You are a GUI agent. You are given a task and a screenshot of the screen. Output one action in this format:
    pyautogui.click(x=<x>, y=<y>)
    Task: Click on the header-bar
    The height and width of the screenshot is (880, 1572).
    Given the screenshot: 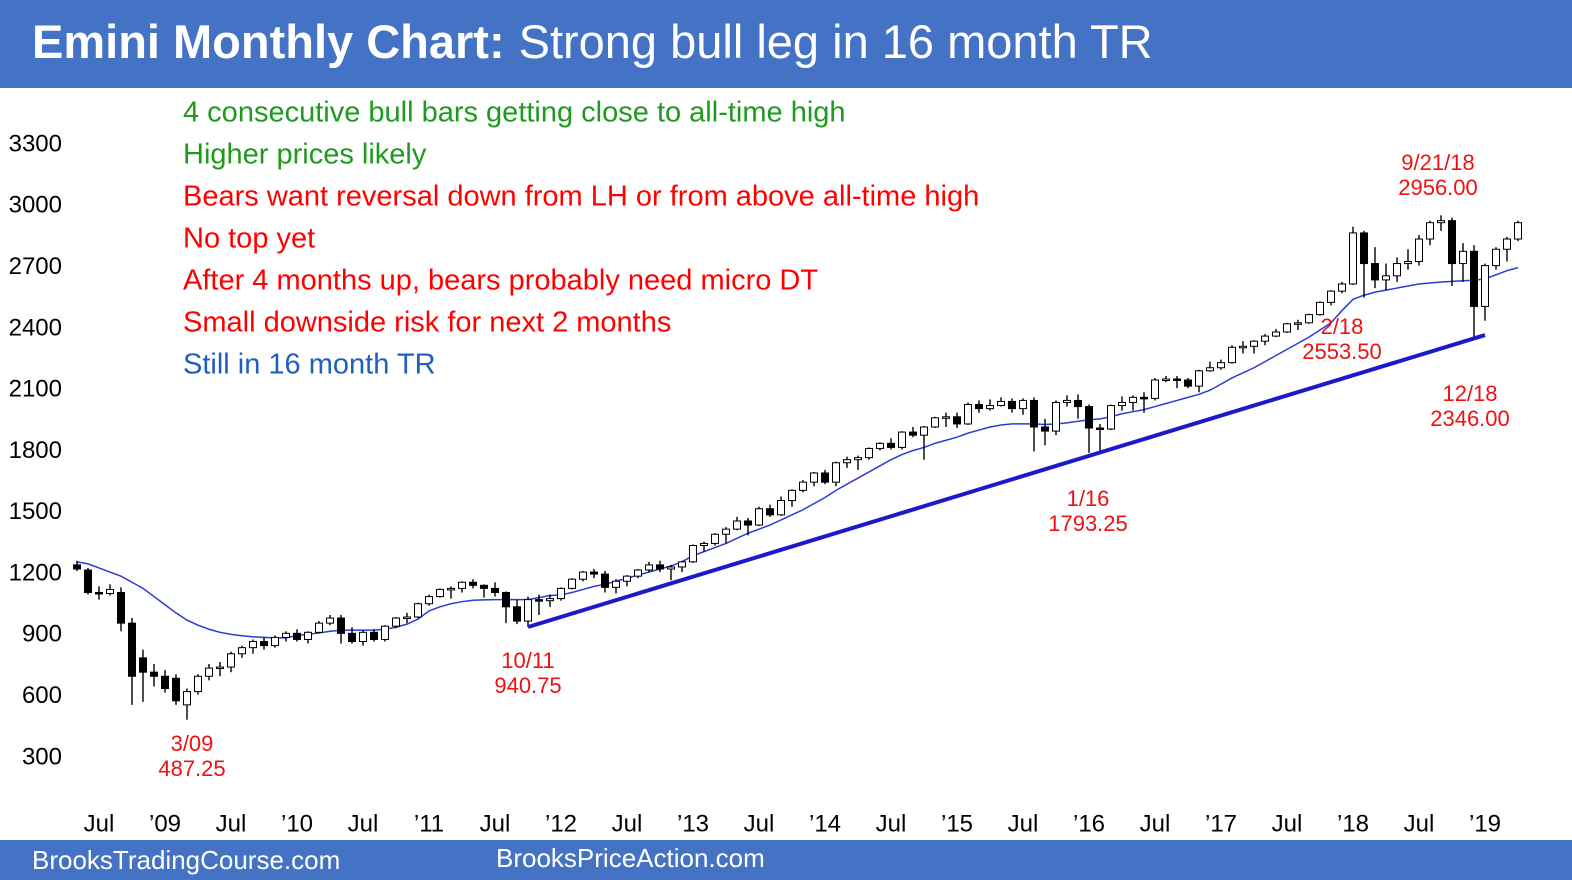 What is the action you would take?
    pyautogui.click(x=786, y=44)
    